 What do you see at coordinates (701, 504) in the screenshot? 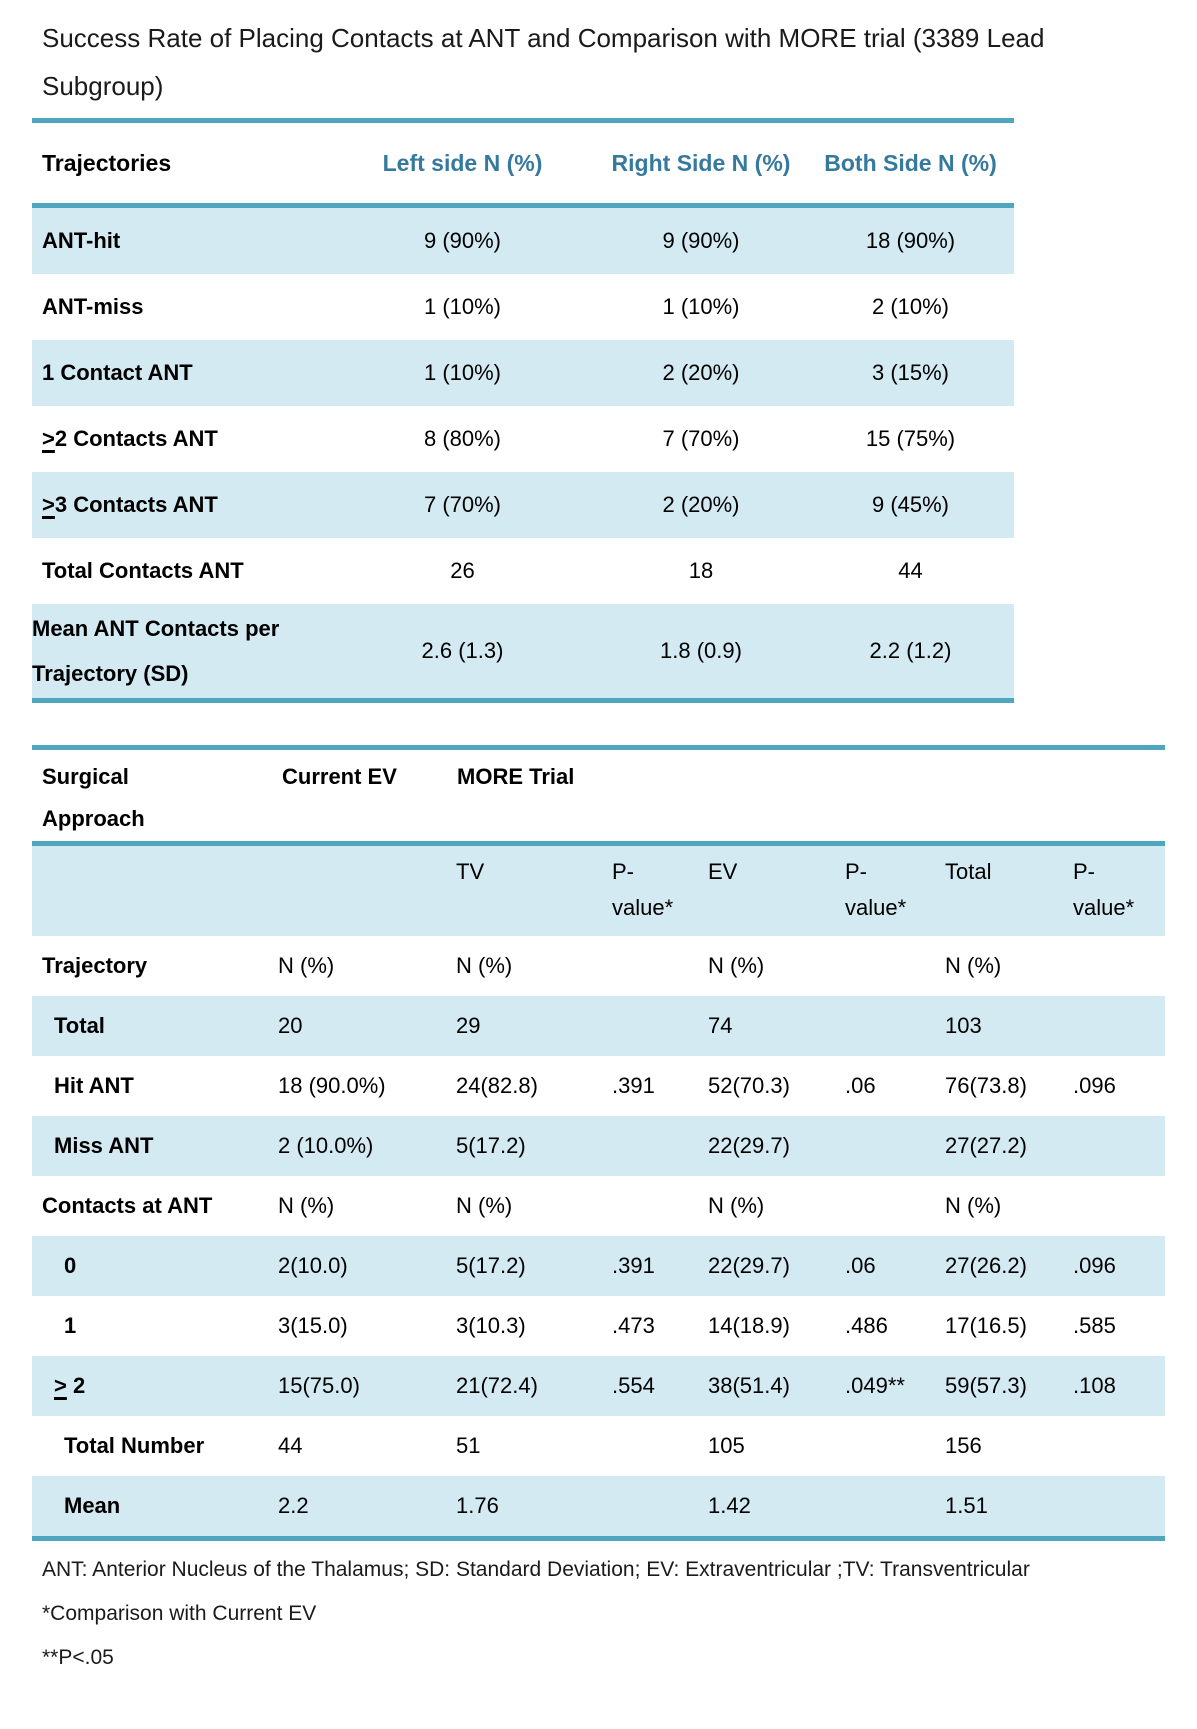
I see `cell-right-side: 2 (20%)` at bounding box center [701, 504].